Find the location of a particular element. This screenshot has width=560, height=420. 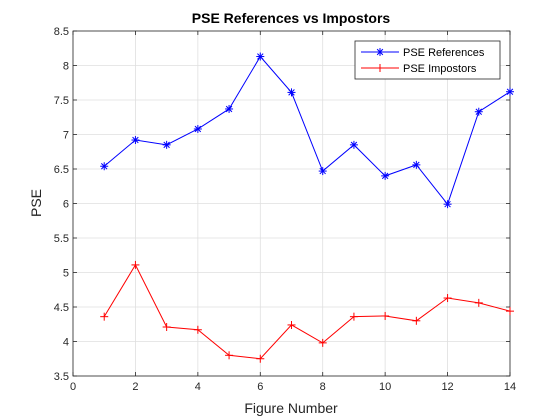

y-axis-label: PSE is located at coordinates (36, 203).